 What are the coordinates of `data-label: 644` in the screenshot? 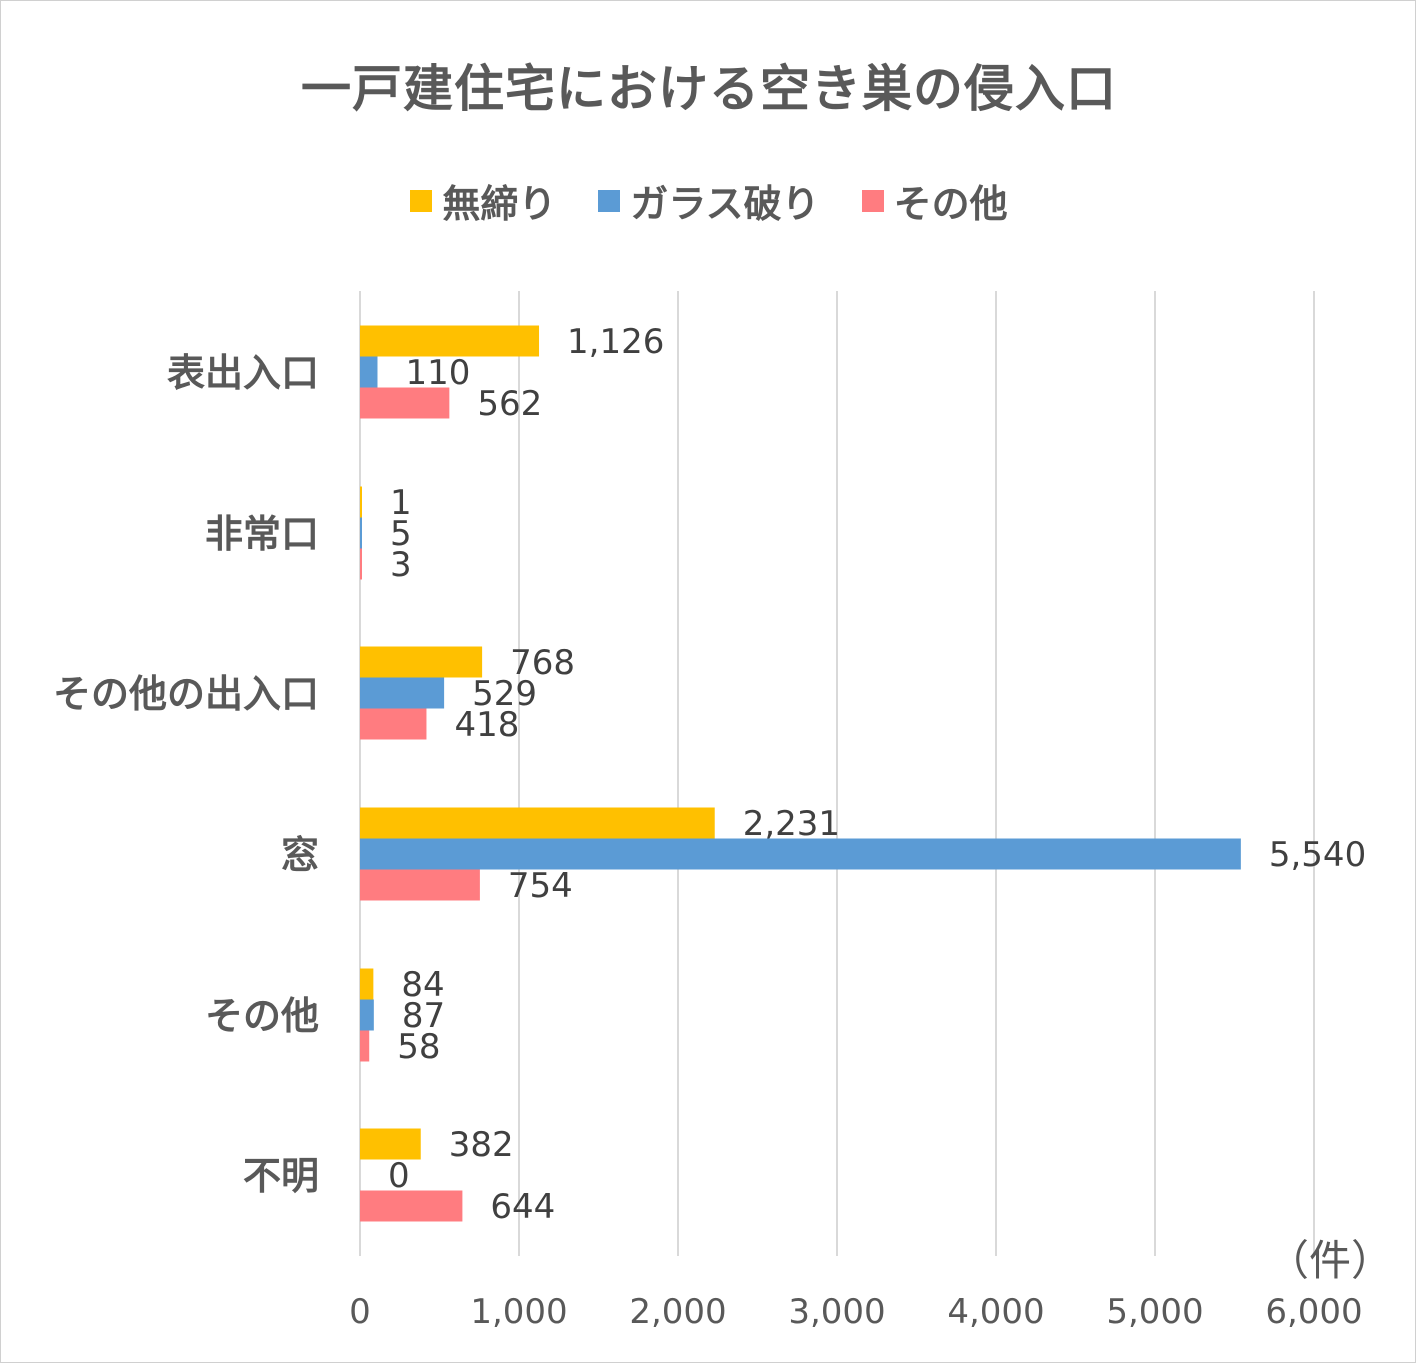 It's located at (522, 1207).